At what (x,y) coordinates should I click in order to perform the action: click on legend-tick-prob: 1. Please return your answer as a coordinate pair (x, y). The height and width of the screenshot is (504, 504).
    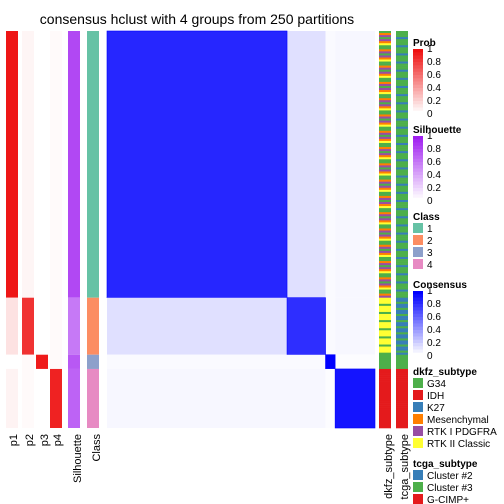
    Looking at the image, I should click on (430, 49).